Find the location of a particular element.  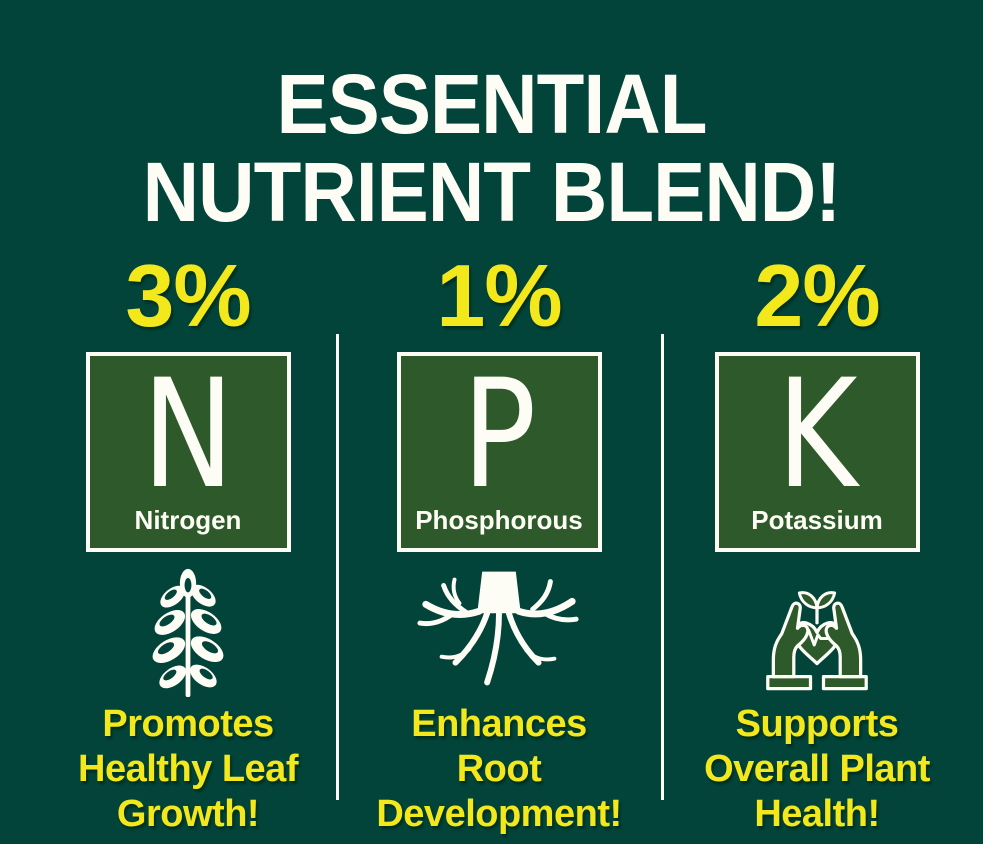

caption-line: Supports is located at coordinates (817, 724).